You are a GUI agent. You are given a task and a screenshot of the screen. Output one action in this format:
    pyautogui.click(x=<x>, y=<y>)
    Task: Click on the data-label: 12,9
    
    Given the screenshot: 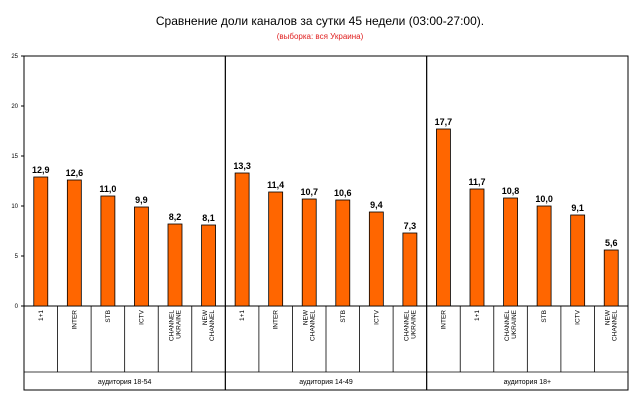 What is the action you would take?
    pyautogui.click(x=41, y=170)
    